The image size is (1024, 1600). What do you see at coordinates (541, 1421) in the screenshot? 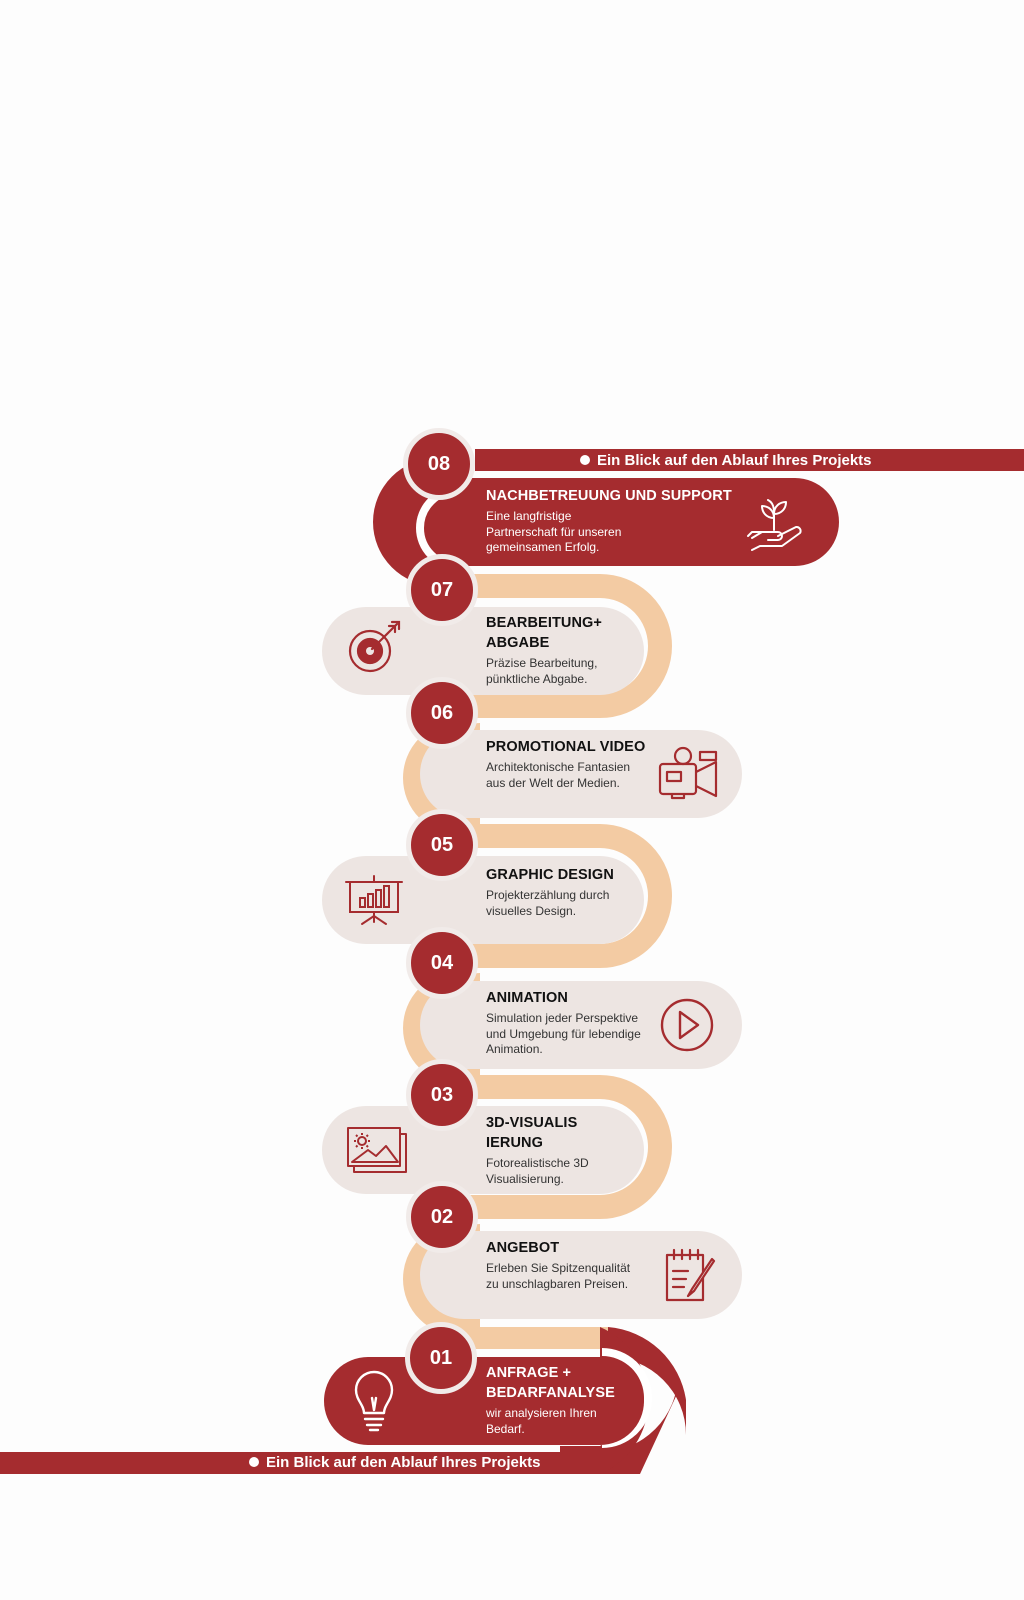
I see `step-01-description: wir analysieren Ihren Bedarf.` at bounding box center [541, 1421].